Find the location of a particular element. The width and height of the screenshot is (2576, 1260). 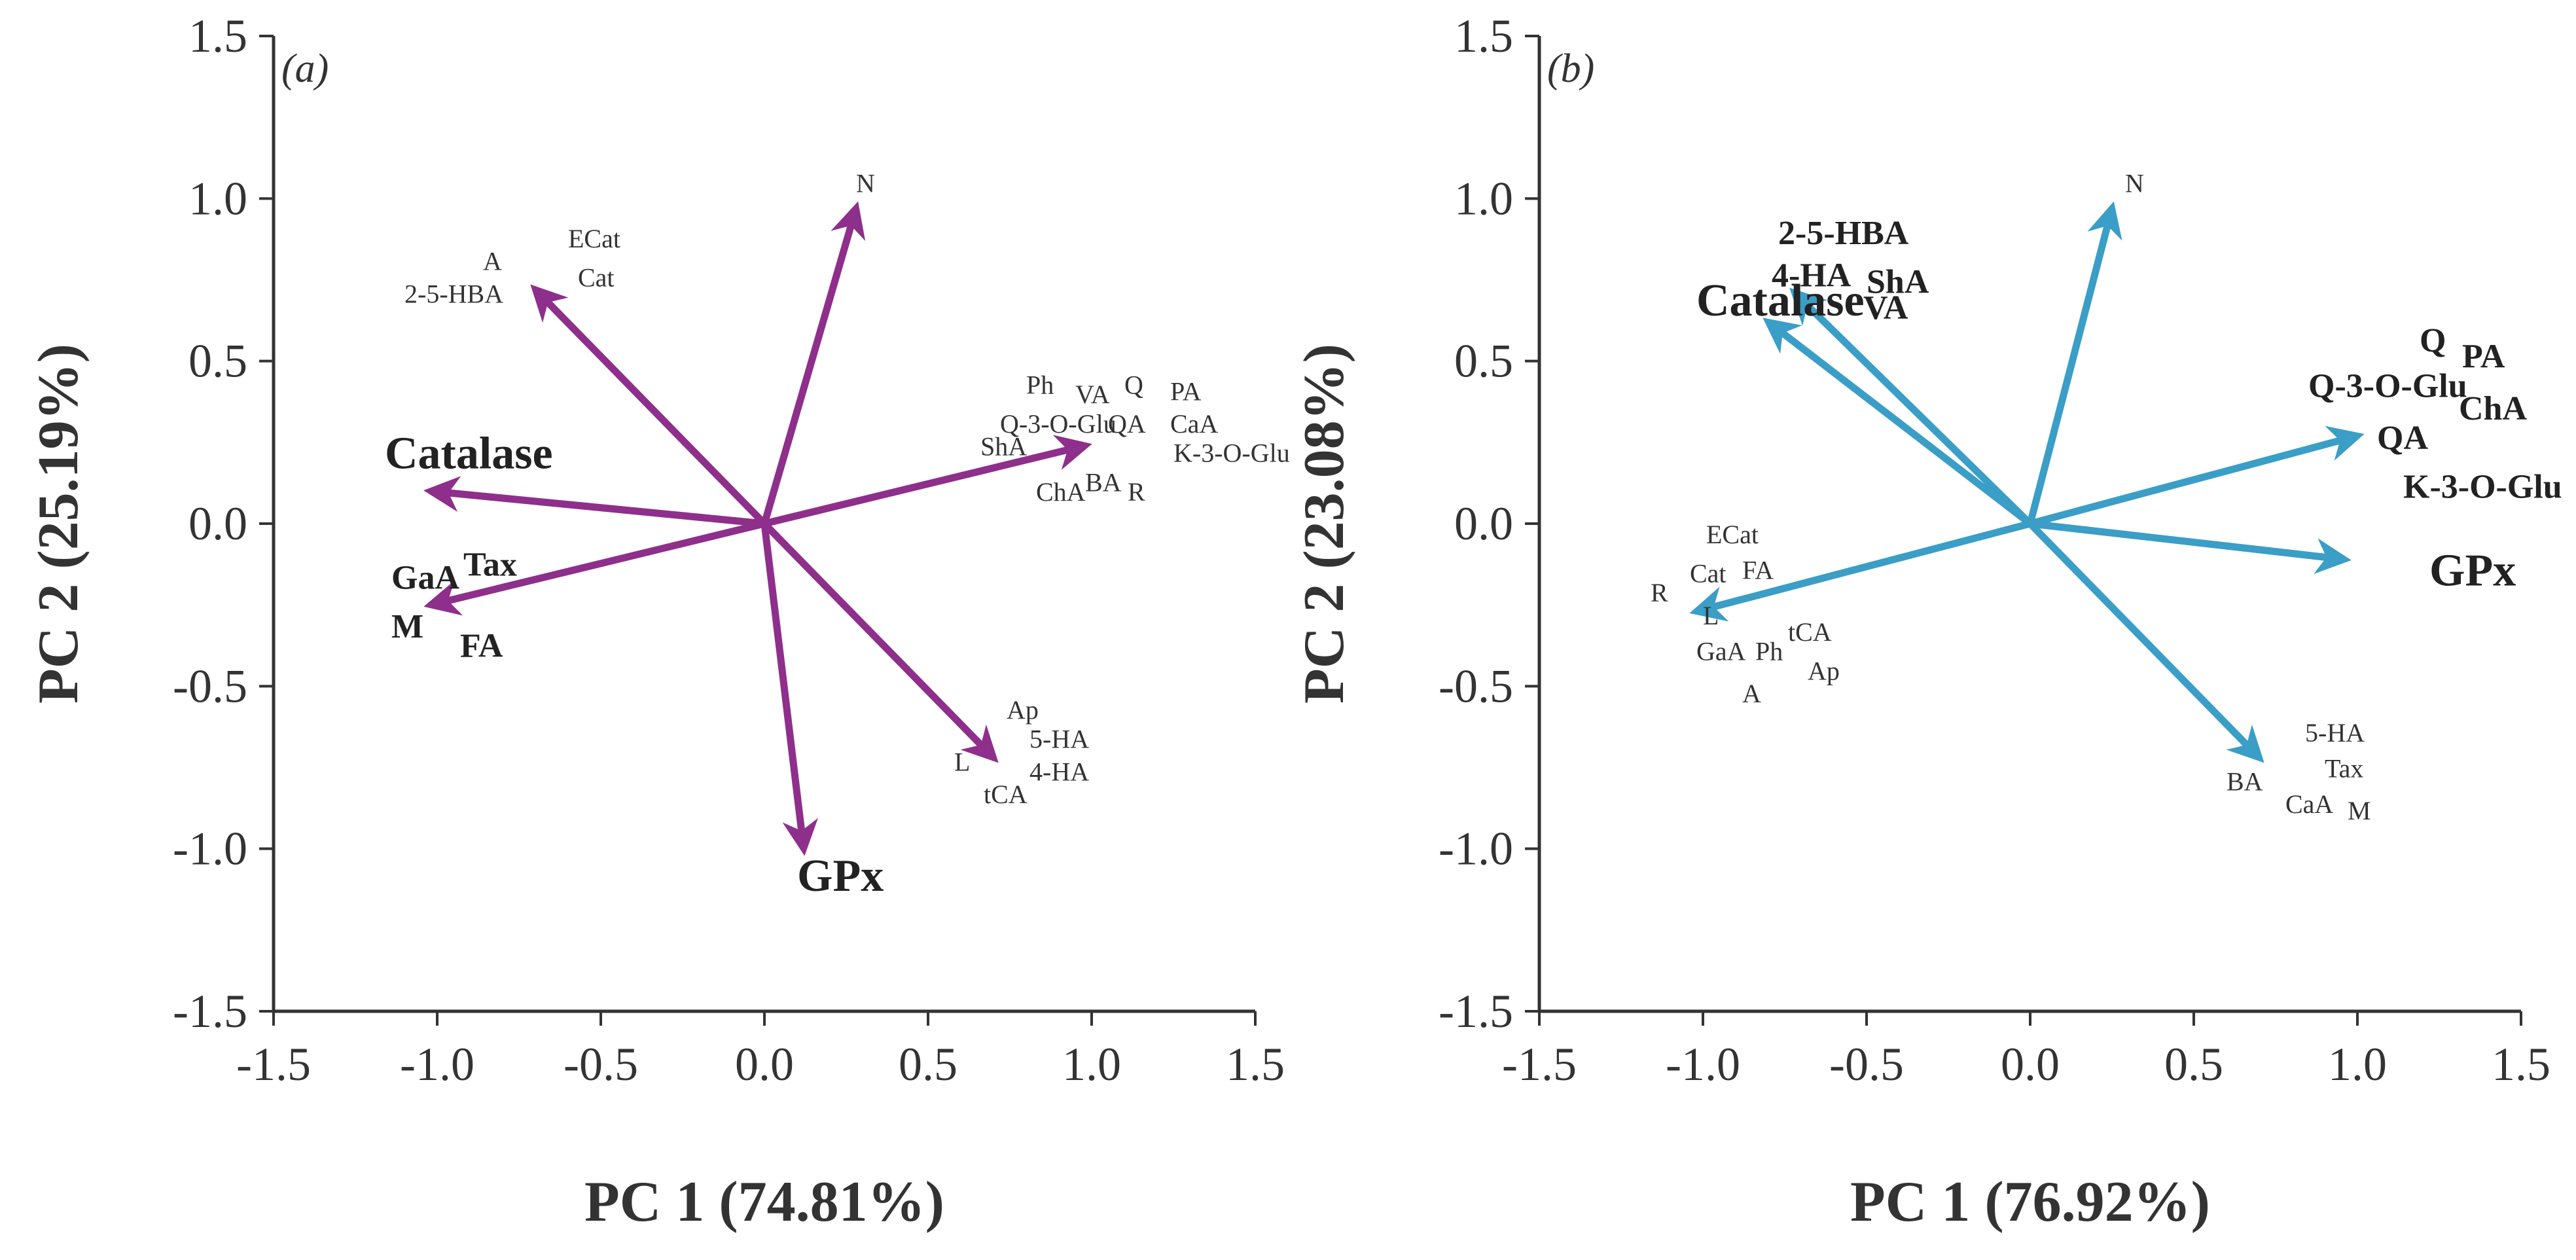

panel-a-label-tax: Tax is located at coordinates (490, 564).